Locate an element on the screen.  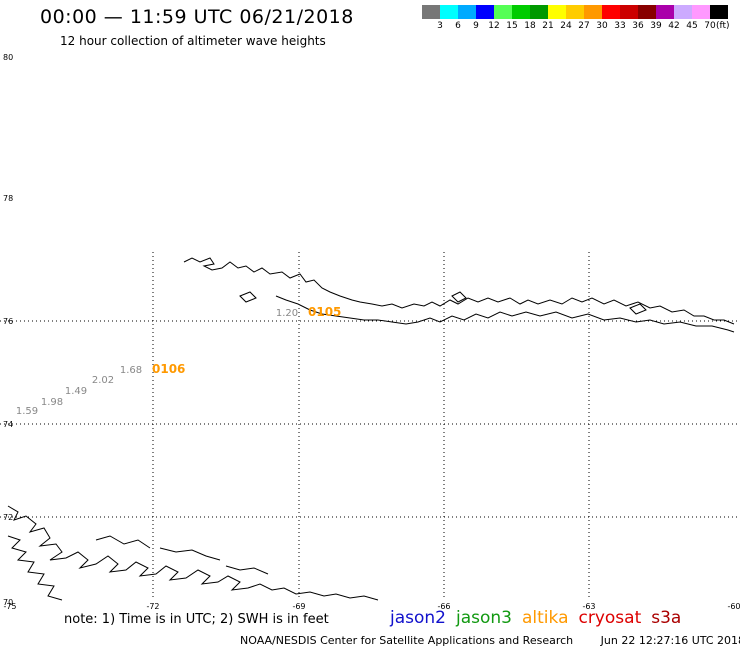
longitude-label: -69 is located at coordinates (298, 606).